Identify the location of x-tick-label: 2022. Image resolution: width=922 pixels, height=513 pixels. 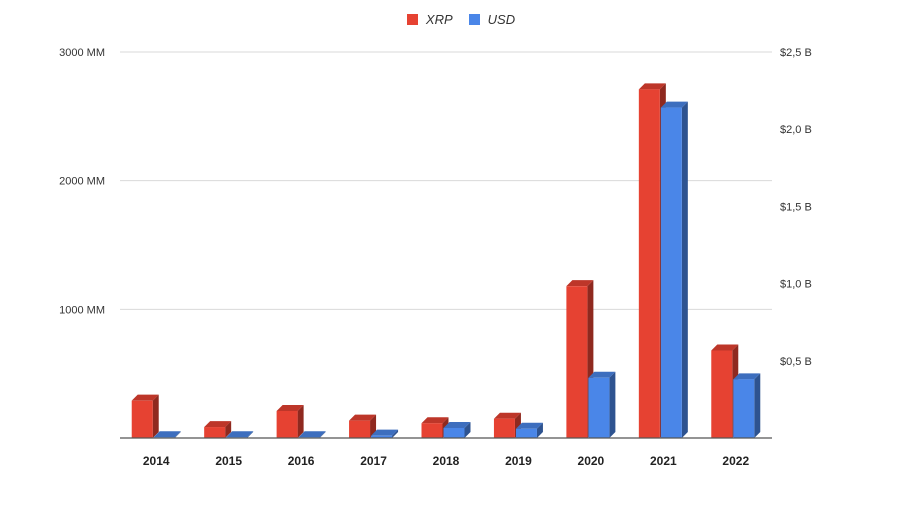
(735, 461).